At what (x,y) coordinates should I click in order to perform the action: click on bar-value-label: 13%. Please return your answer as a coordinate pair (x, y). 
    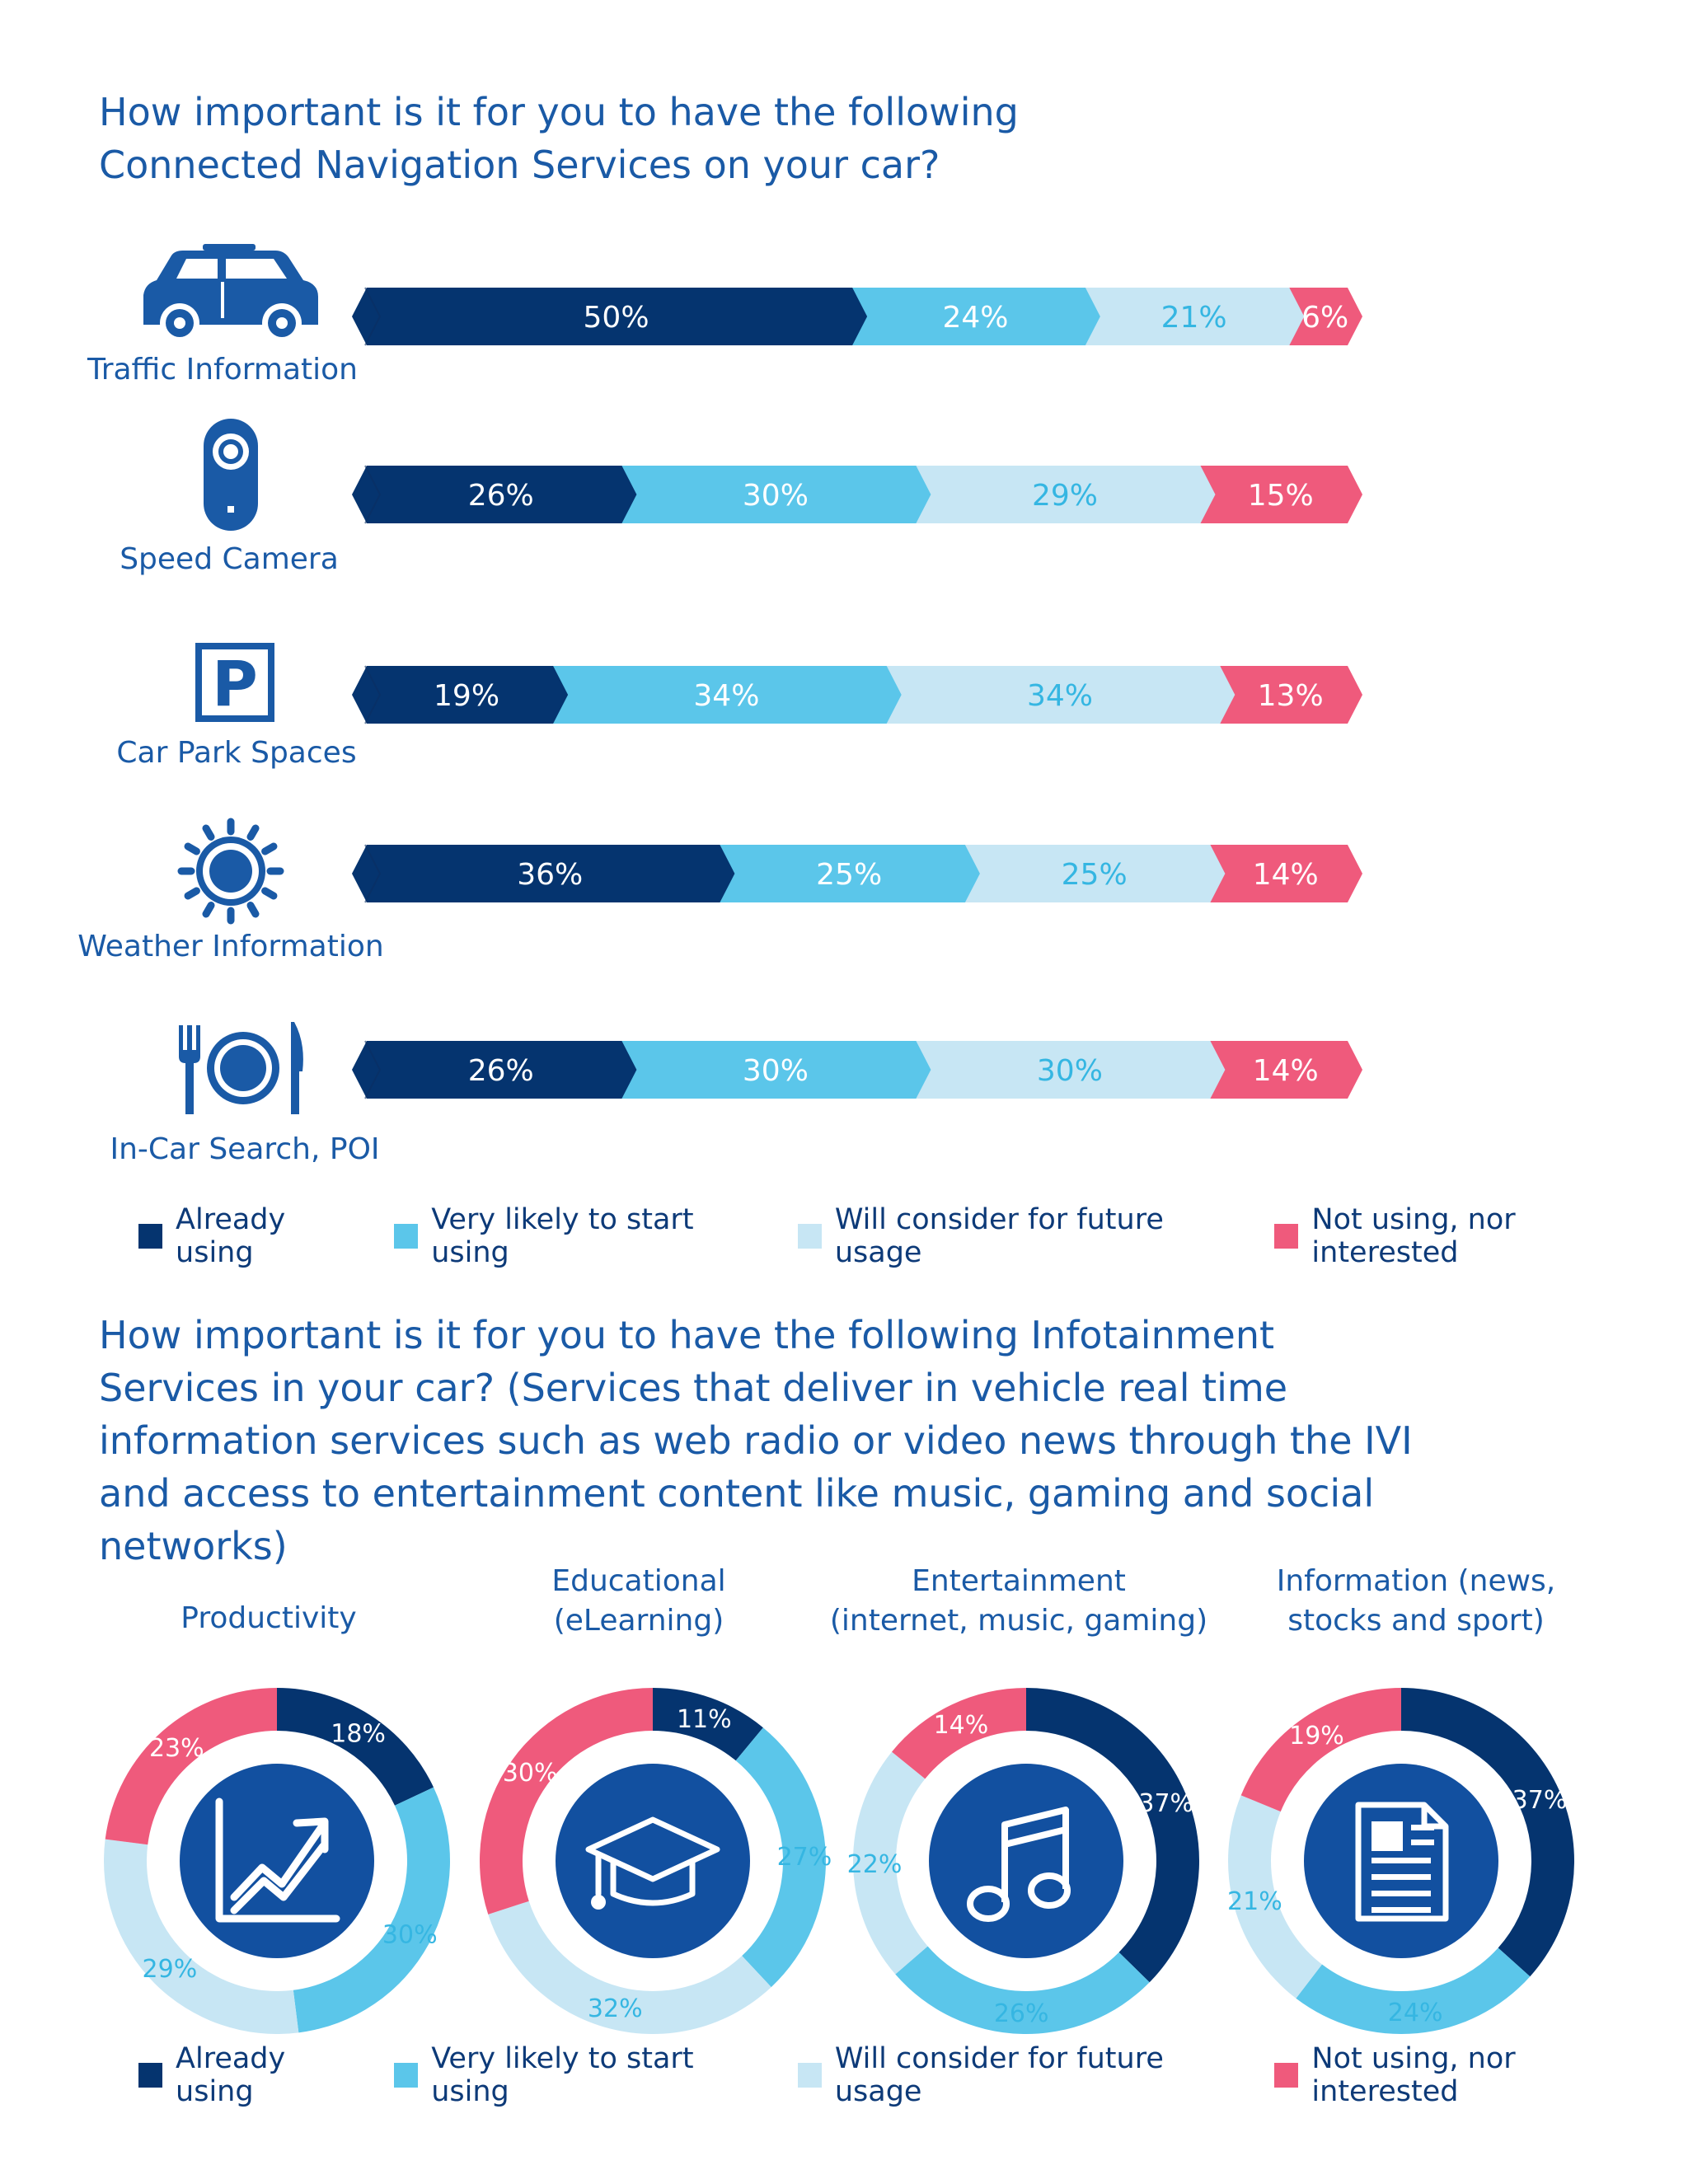
    Looking at the image, I should click on (1291, 696).